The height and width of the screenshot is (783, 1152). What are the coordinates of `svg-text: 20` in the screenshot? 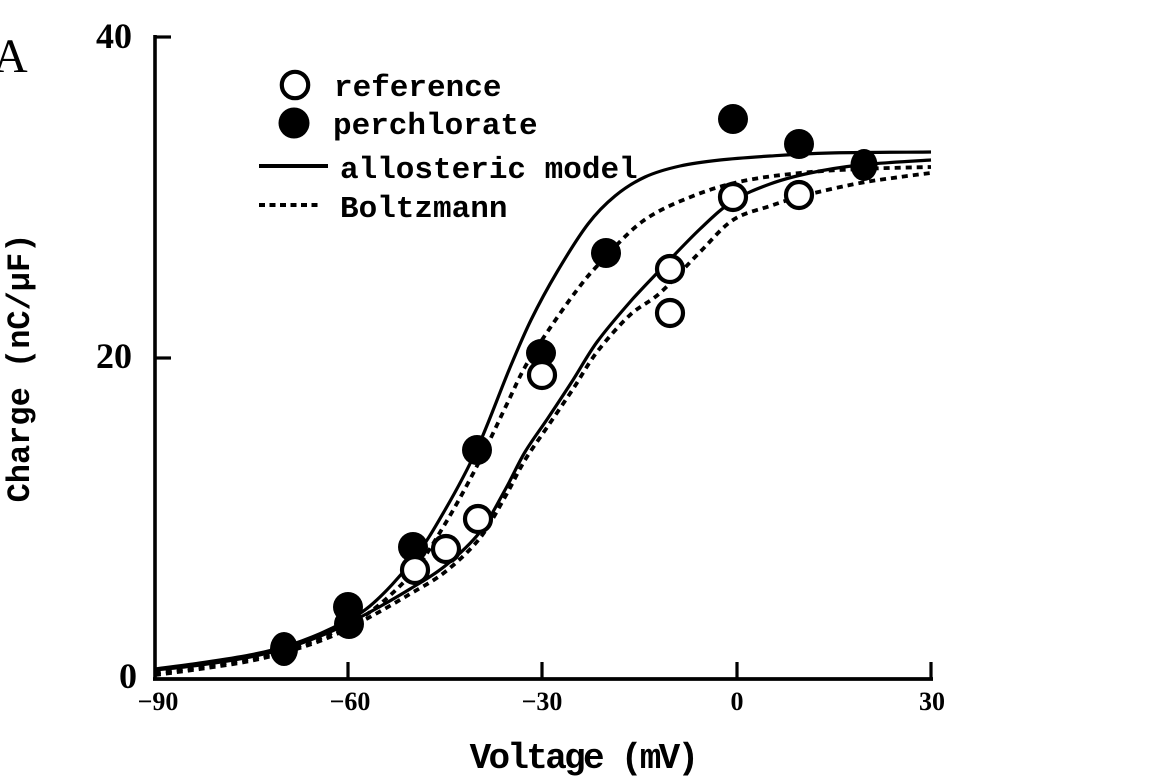 It's located at (114, 356).